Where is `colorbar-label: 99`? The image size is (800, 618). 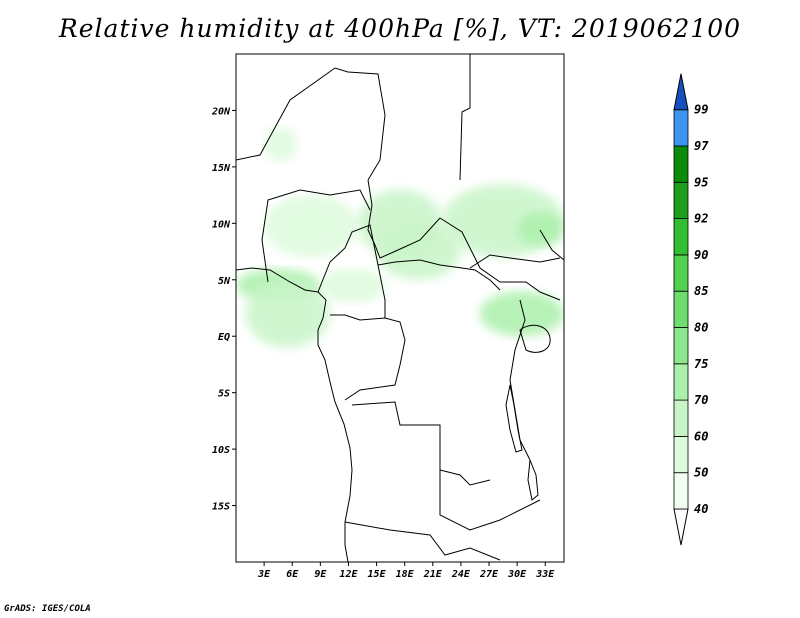
colorbar-label: 99 is located at coordinates (701, 110).